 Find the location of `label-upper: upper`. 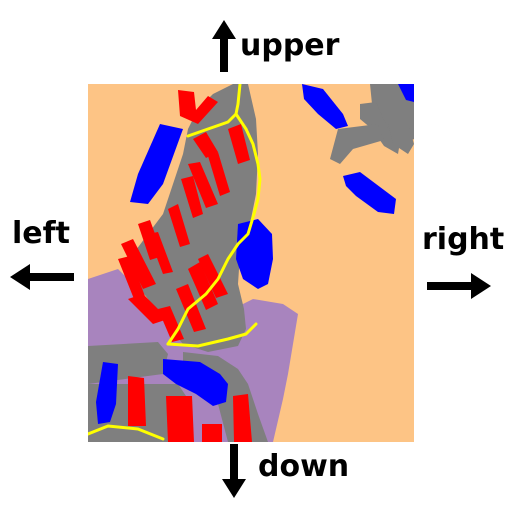

label-upper: upper is located at coordinates (290, 45).